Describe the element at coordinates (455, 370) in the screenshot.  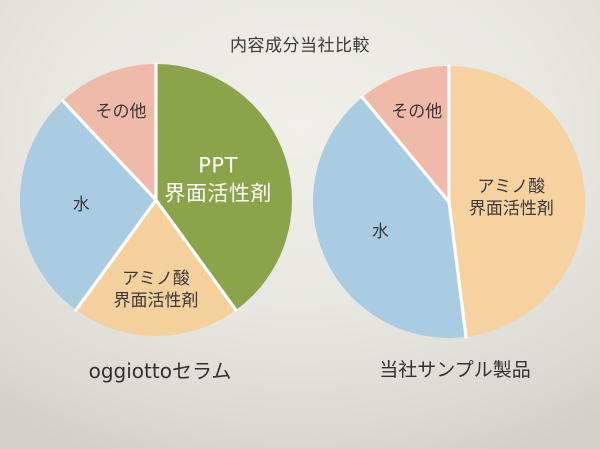
I see `chart-caption: 当社サンプル製品` at that location.